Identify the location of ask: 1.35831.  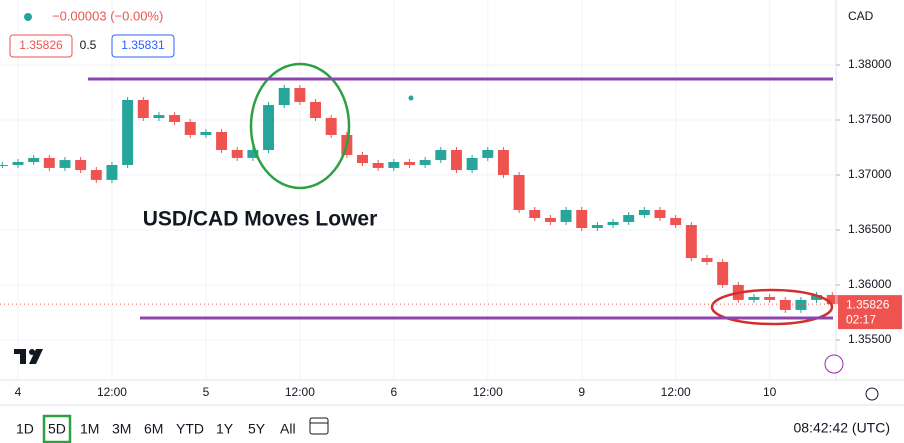
(143, 45).